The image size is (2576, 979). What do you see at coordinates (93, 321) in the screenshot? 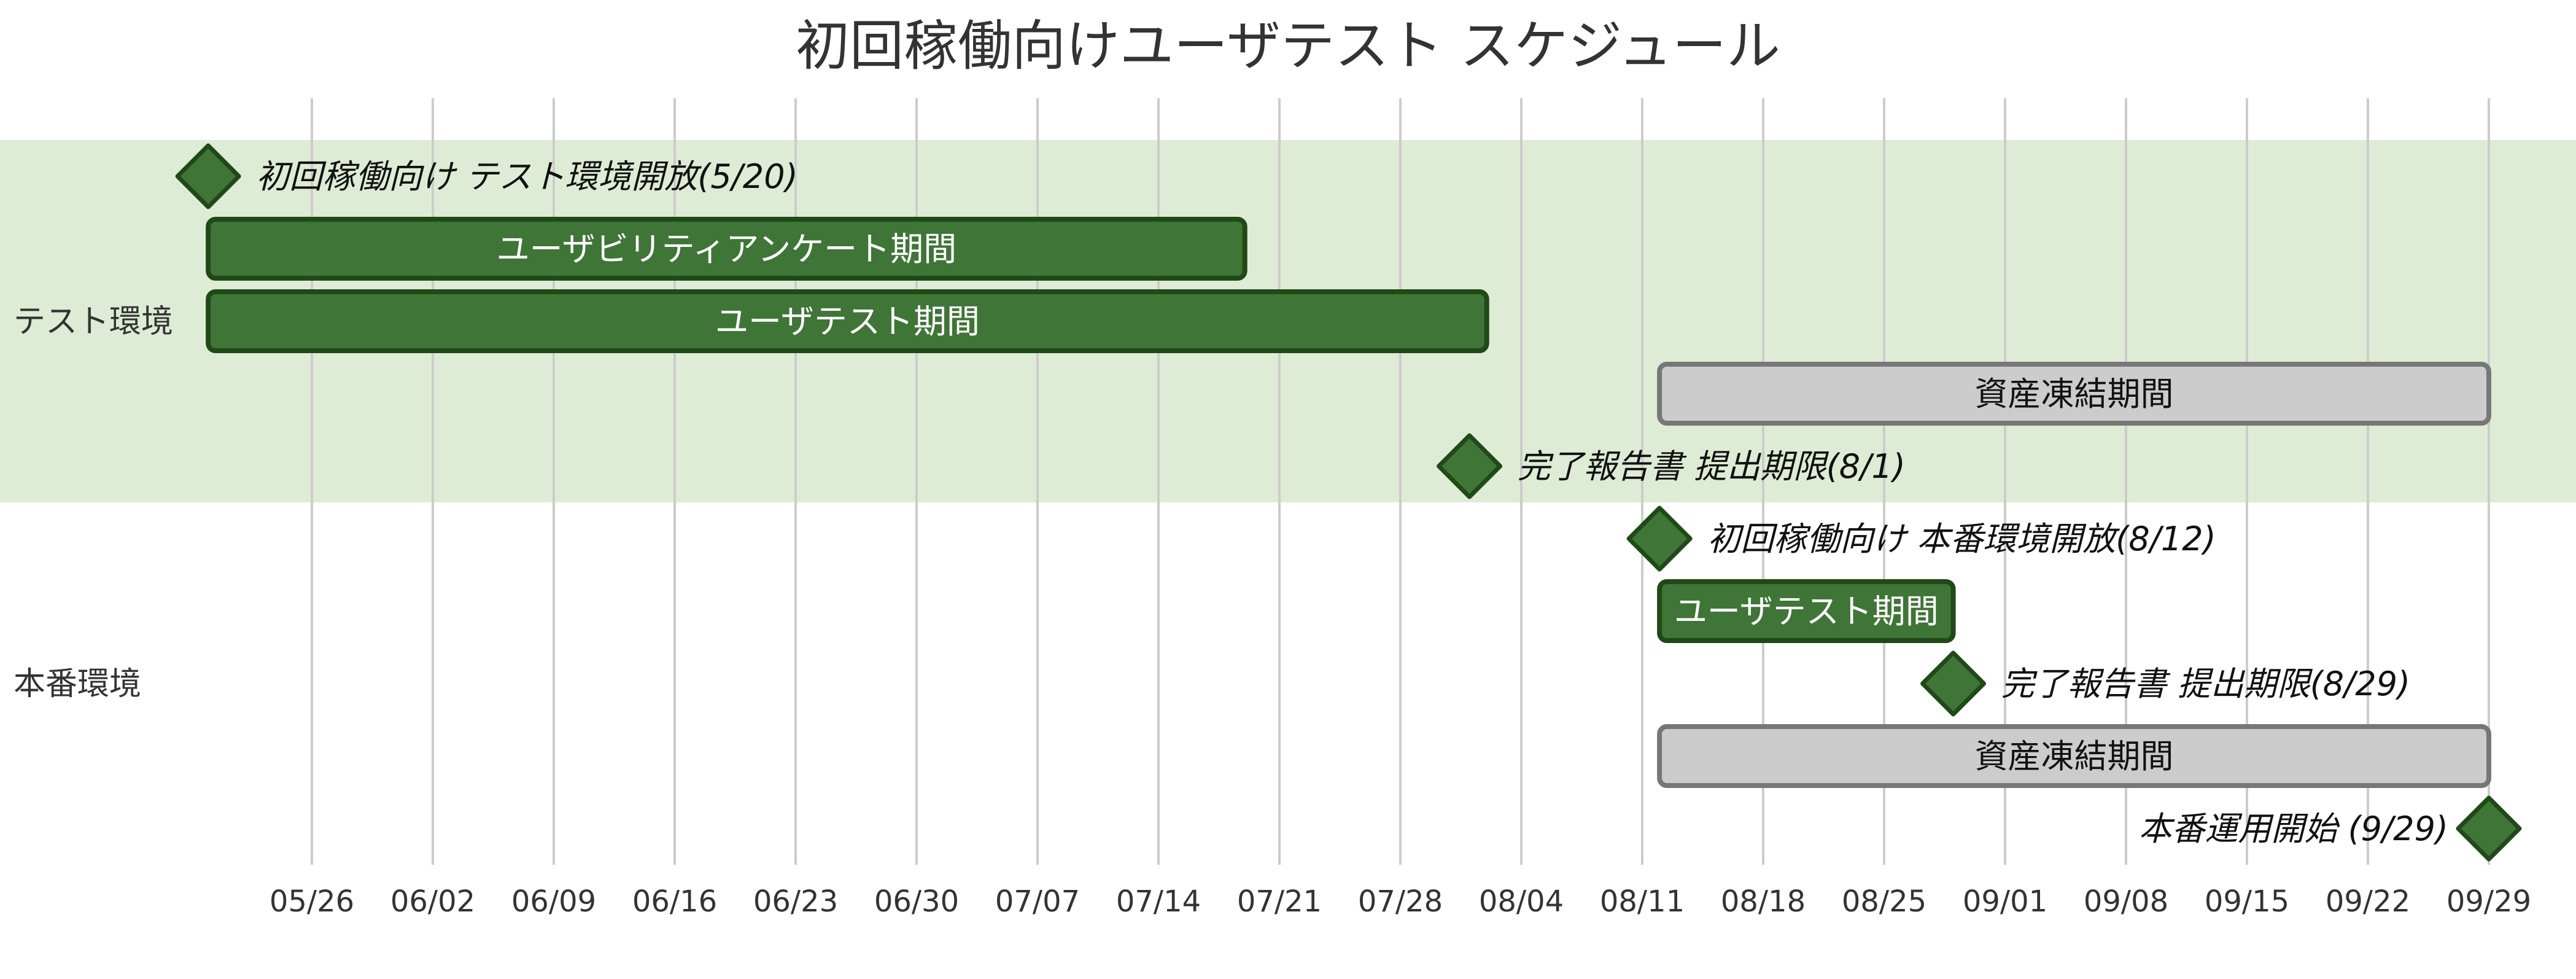
I see `section-label: テスト環境` at bounding box center [93, 321].